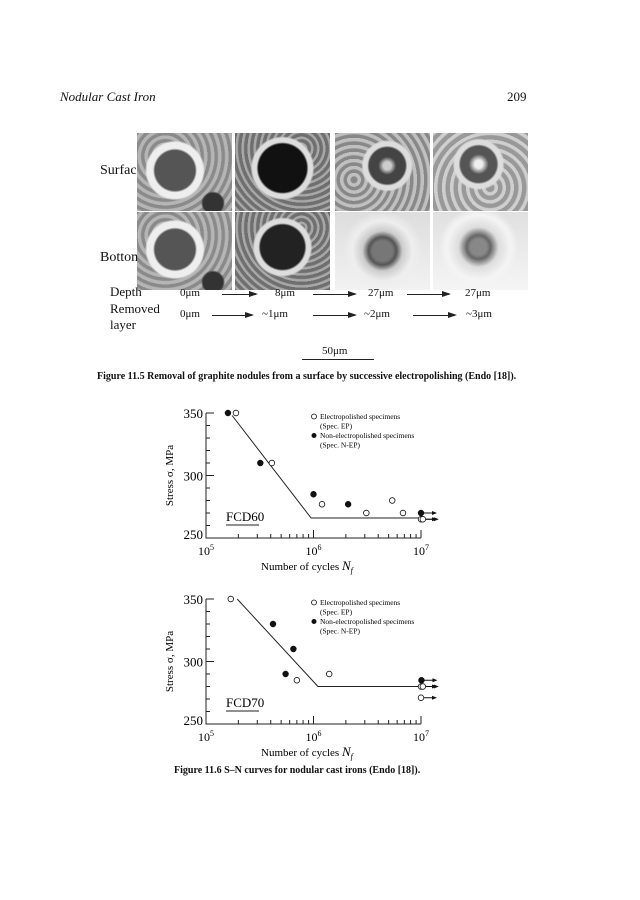 This screenshot has height=900, width=640. What do you see at coordinates (377, 314) in the screenshot?
I see `removed-value: ~2μm` at bounding box center [377, 314].